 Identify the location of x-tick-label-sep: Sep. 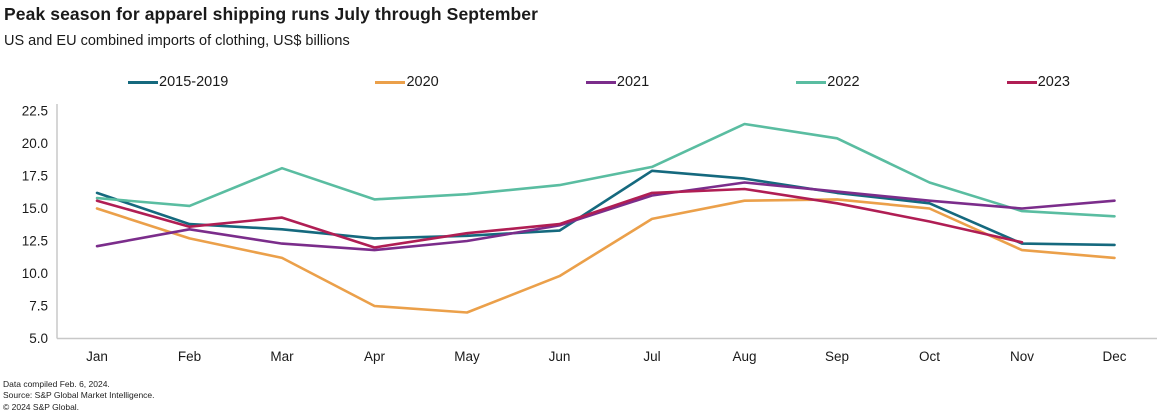
(837, 356).